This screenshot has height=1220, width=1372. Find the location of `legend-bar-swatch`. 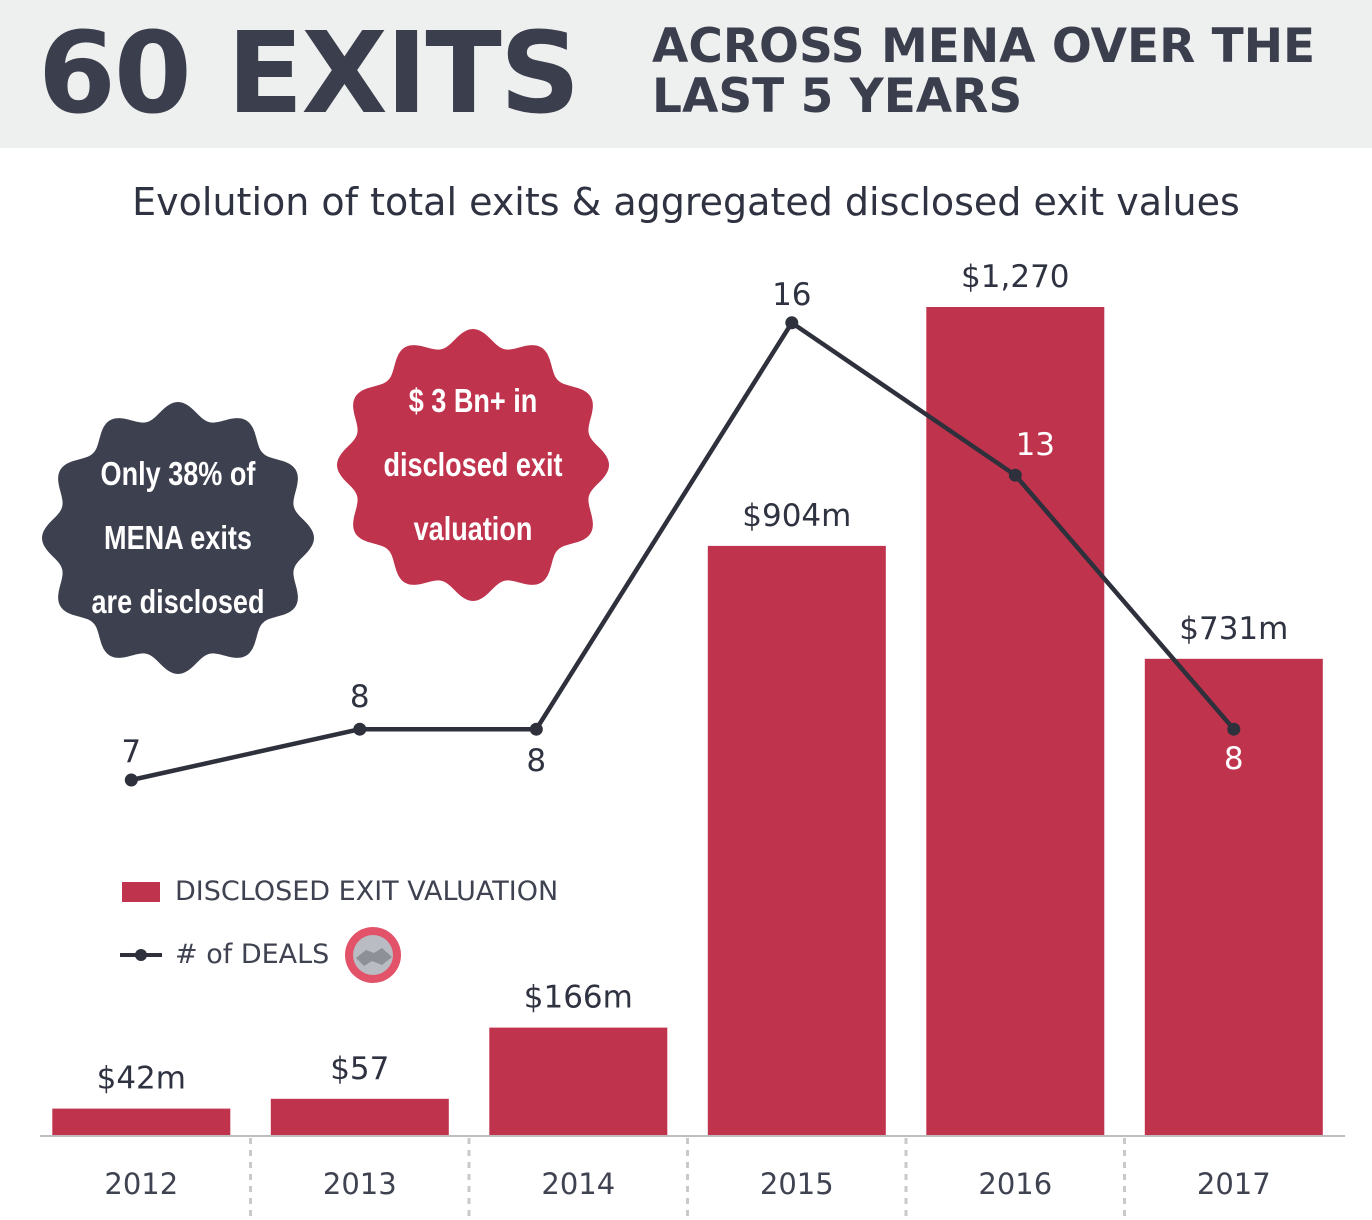

legend-bar-swatch is located at coordinates (141, 892).